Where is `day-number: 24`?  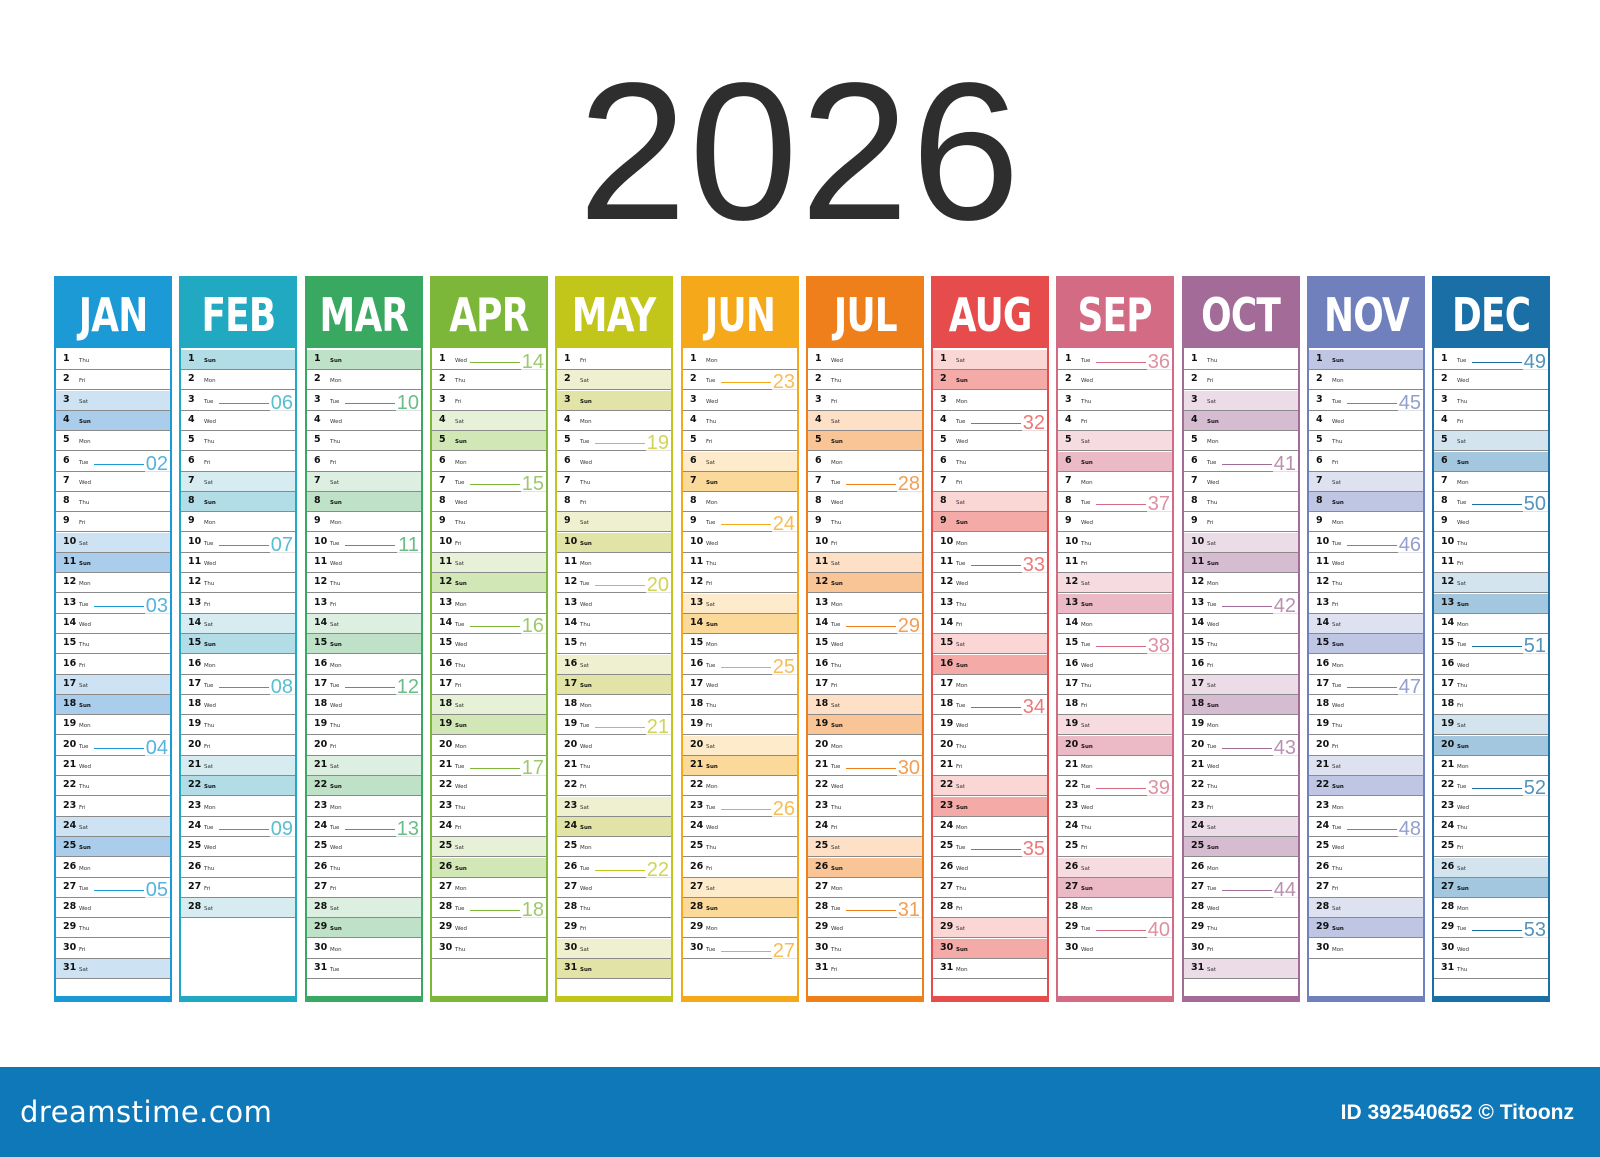
day-number: 24 is located at coordinates (947, 825).